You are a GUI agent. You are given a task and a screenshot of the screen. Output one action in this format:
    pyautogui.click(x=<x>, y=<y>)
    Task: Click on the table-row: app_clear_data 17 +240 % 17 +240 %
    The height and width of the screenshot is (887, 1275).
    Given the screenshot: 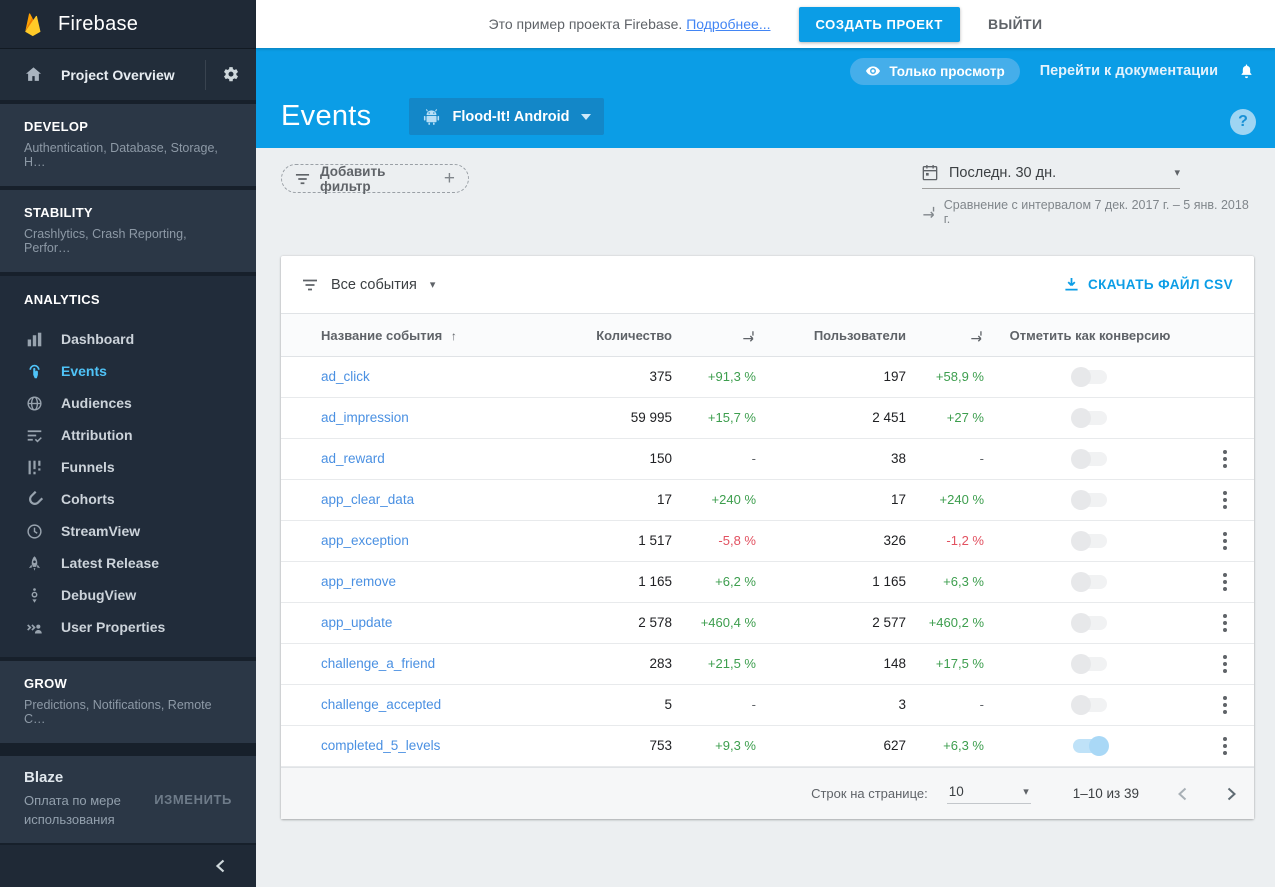 What is the action you would take?
    pyautogui.click(x=767, y=500)
    